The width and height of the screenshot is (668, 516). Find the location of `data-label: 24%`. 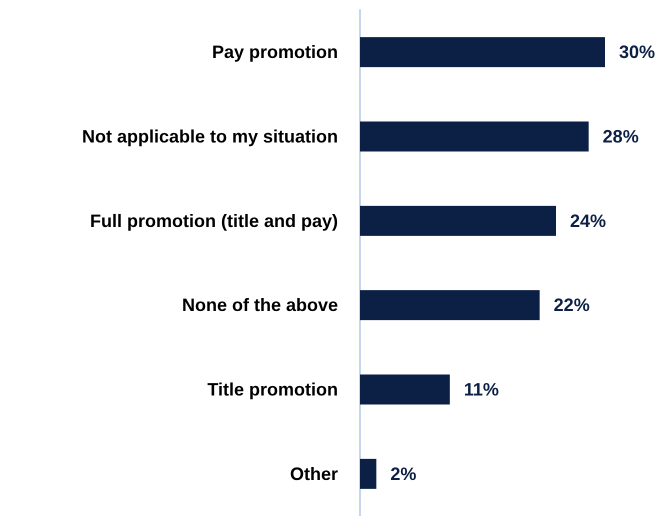

data-label: 24% is located at coordinates (588, 220).